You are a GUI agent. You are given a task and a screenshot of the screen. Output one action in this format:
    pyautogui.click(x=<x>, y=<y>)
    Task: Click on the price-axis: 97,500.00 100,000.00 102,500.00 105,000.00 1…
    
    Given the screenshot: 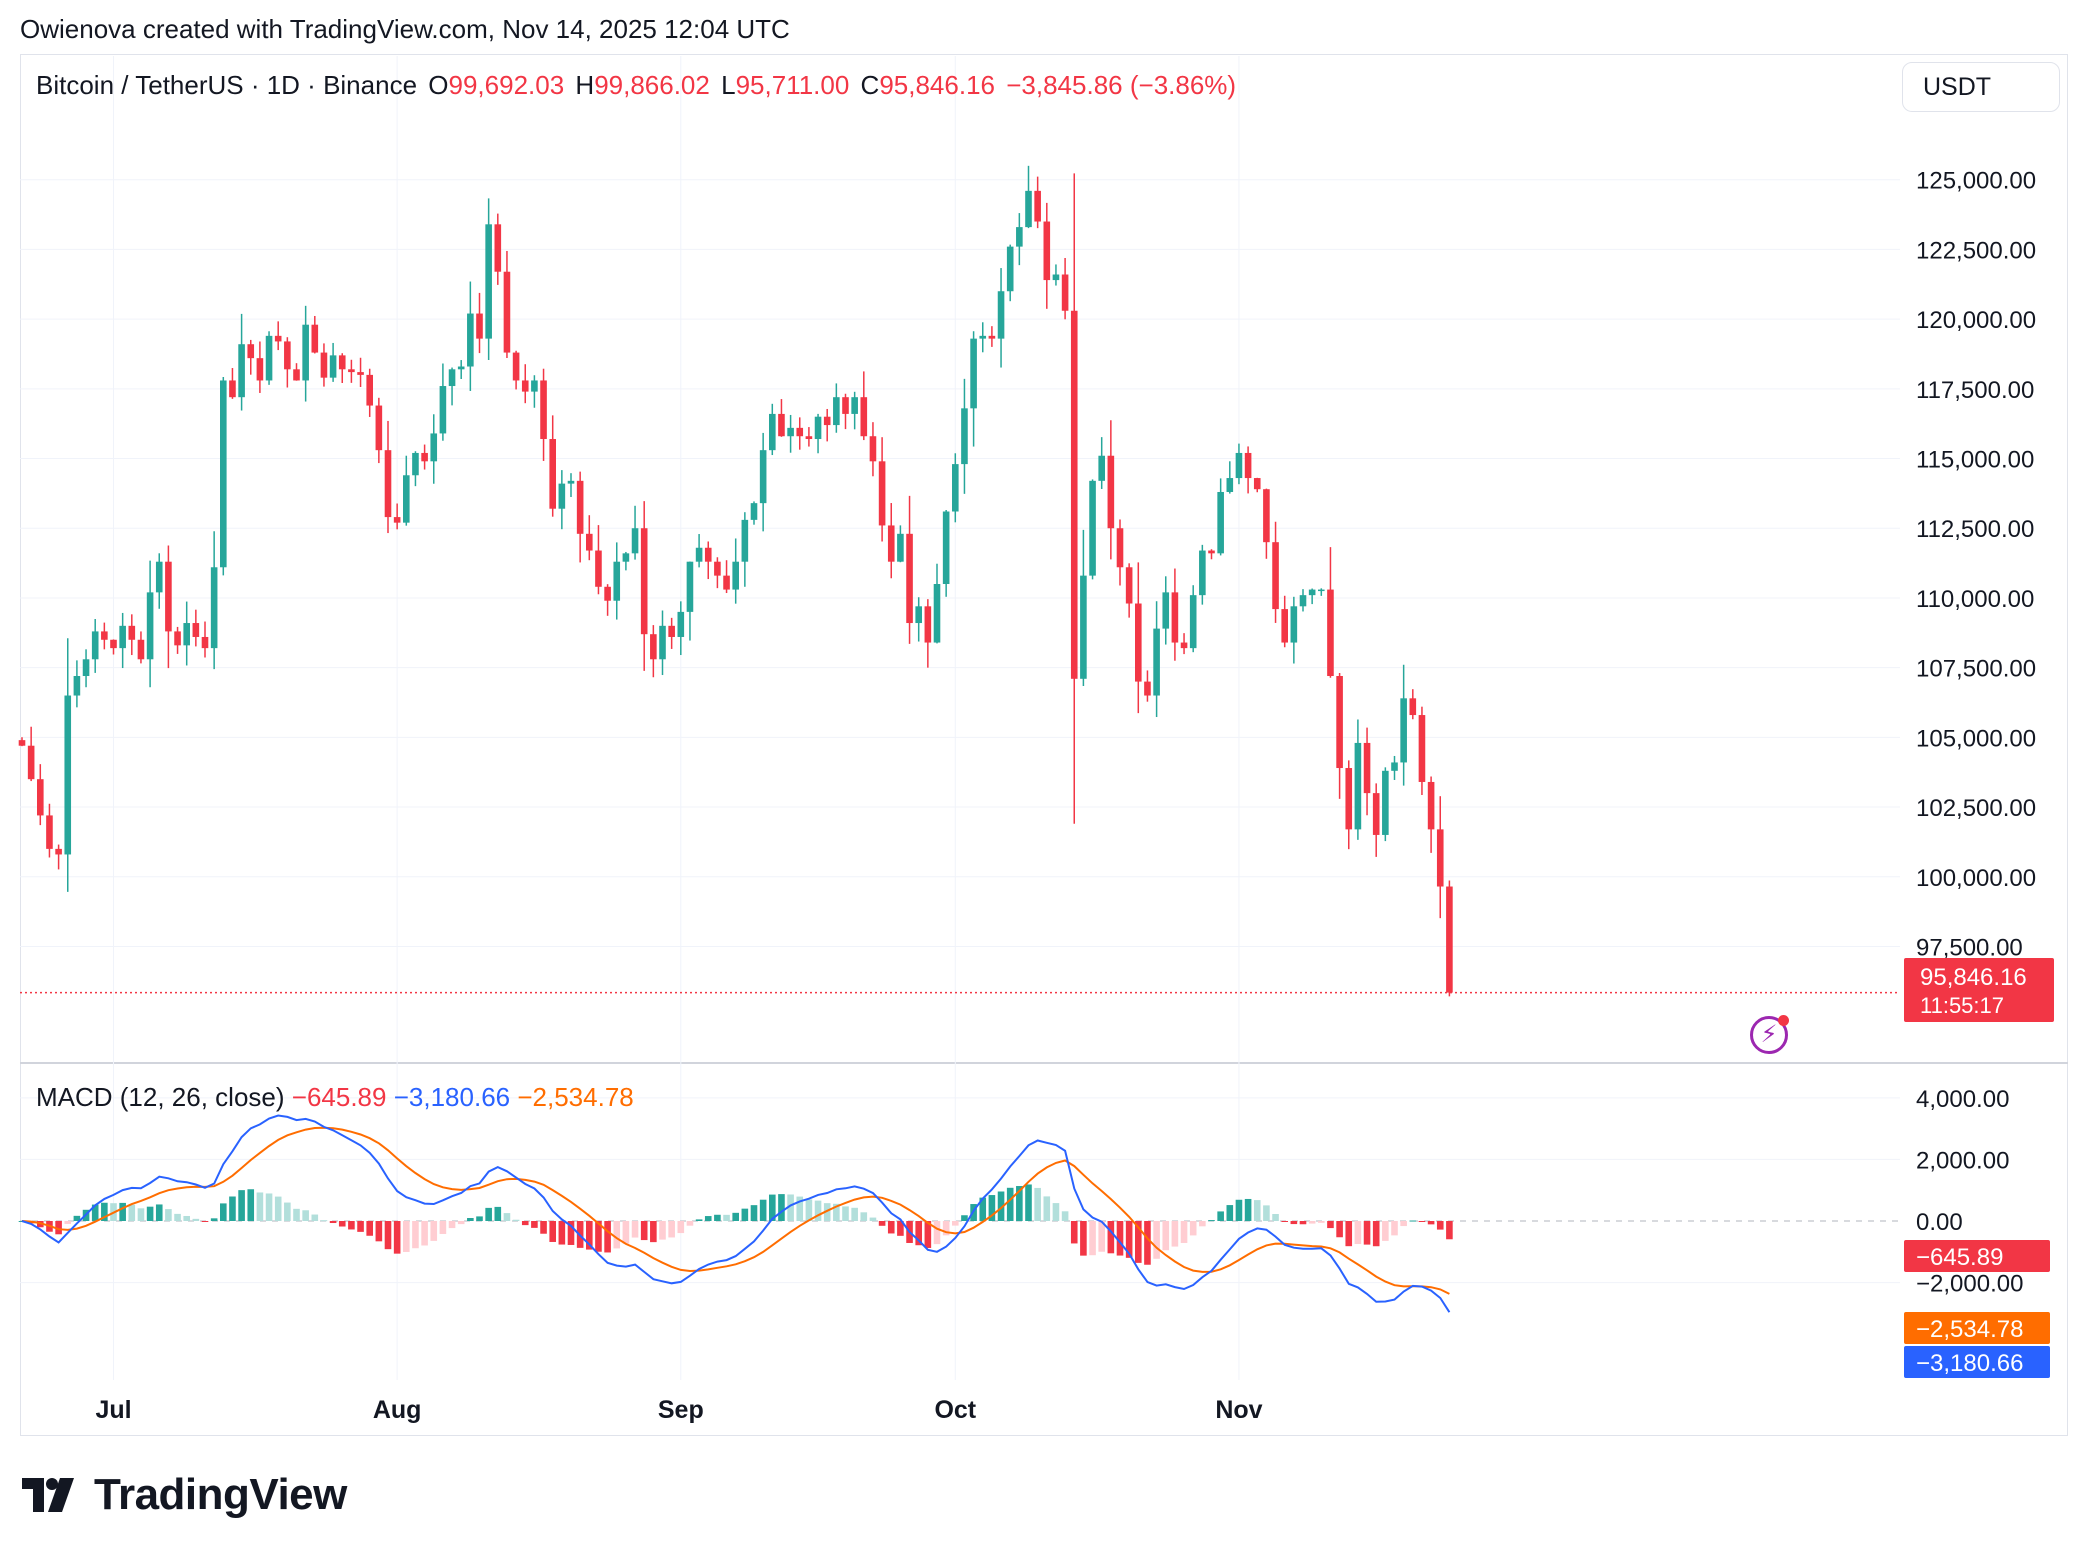 What is the action you would take?
    pyautogui.click(x=1976, y=565)
    